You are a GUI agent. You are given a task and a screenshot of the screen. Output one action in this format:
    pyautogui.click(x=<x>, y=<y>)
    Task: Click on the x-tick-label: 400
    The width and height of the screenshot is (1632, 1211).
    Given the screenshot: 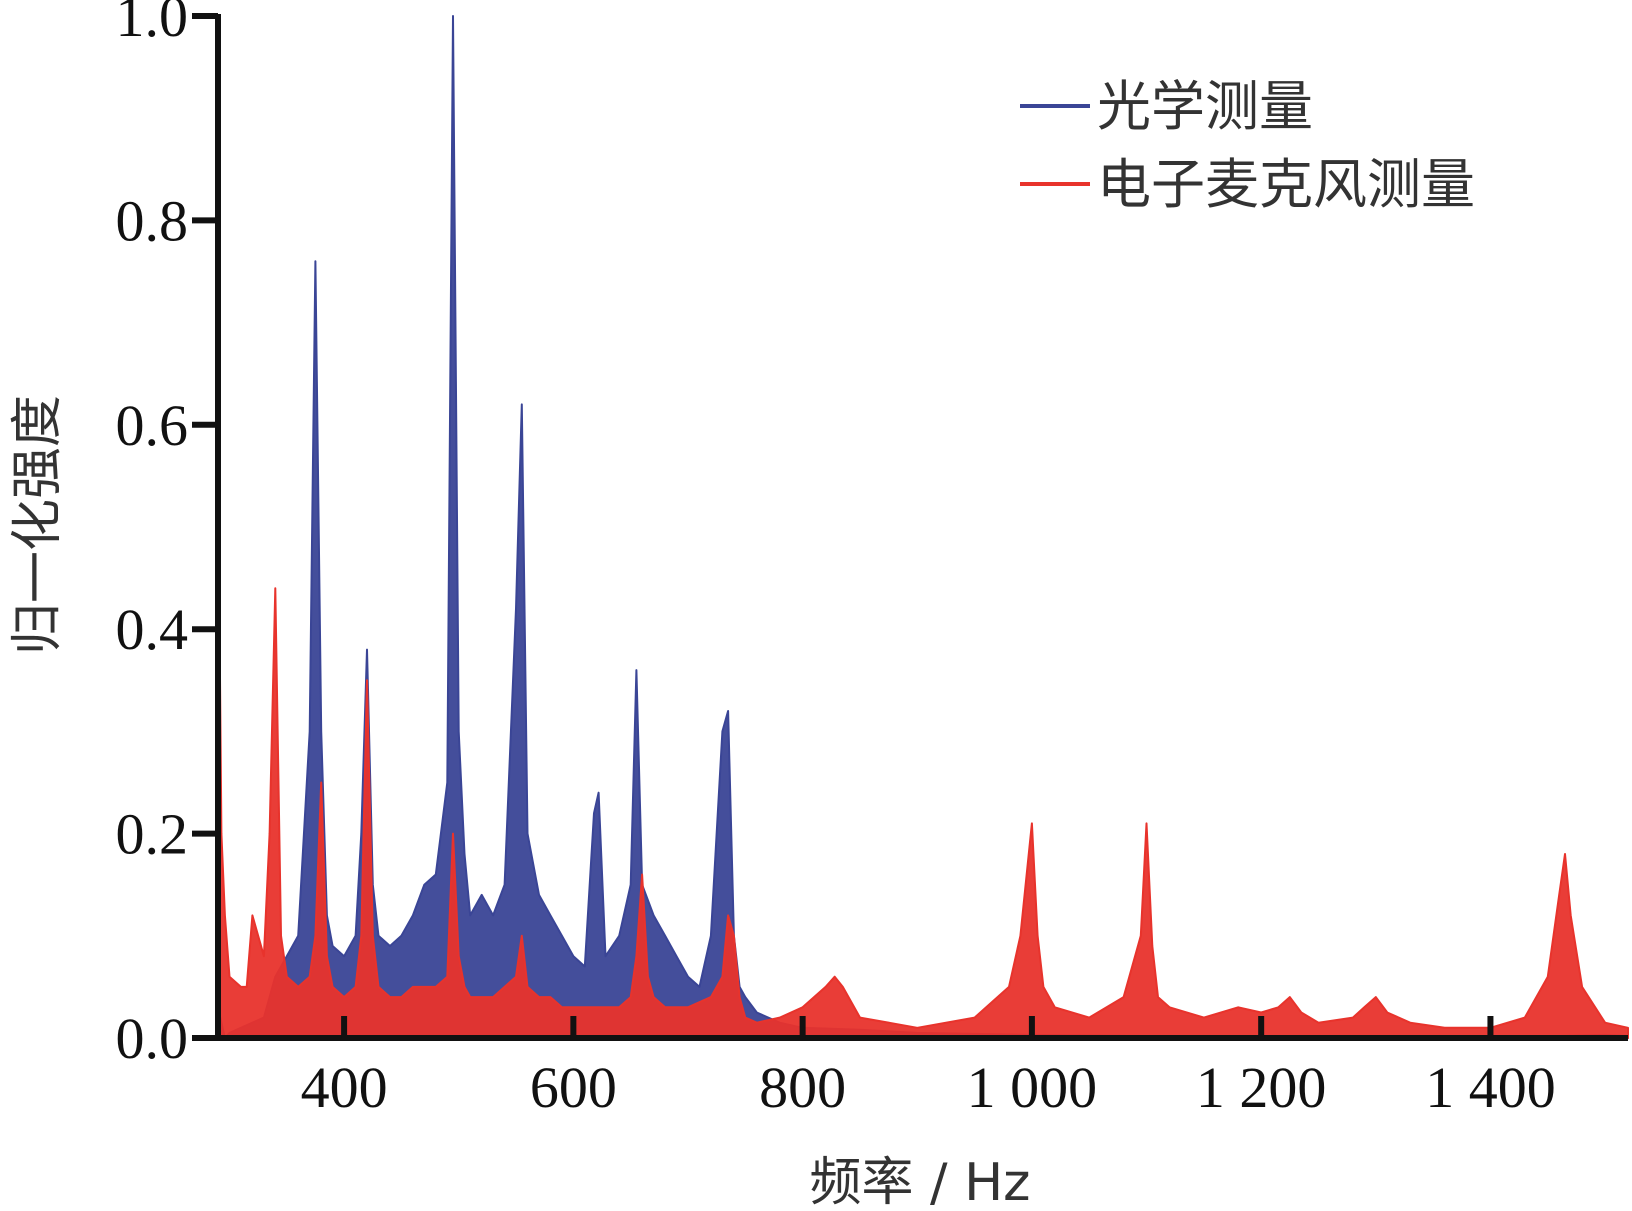 What is the action you would take?
    pyautogui.click(x=344, y=1087)
    